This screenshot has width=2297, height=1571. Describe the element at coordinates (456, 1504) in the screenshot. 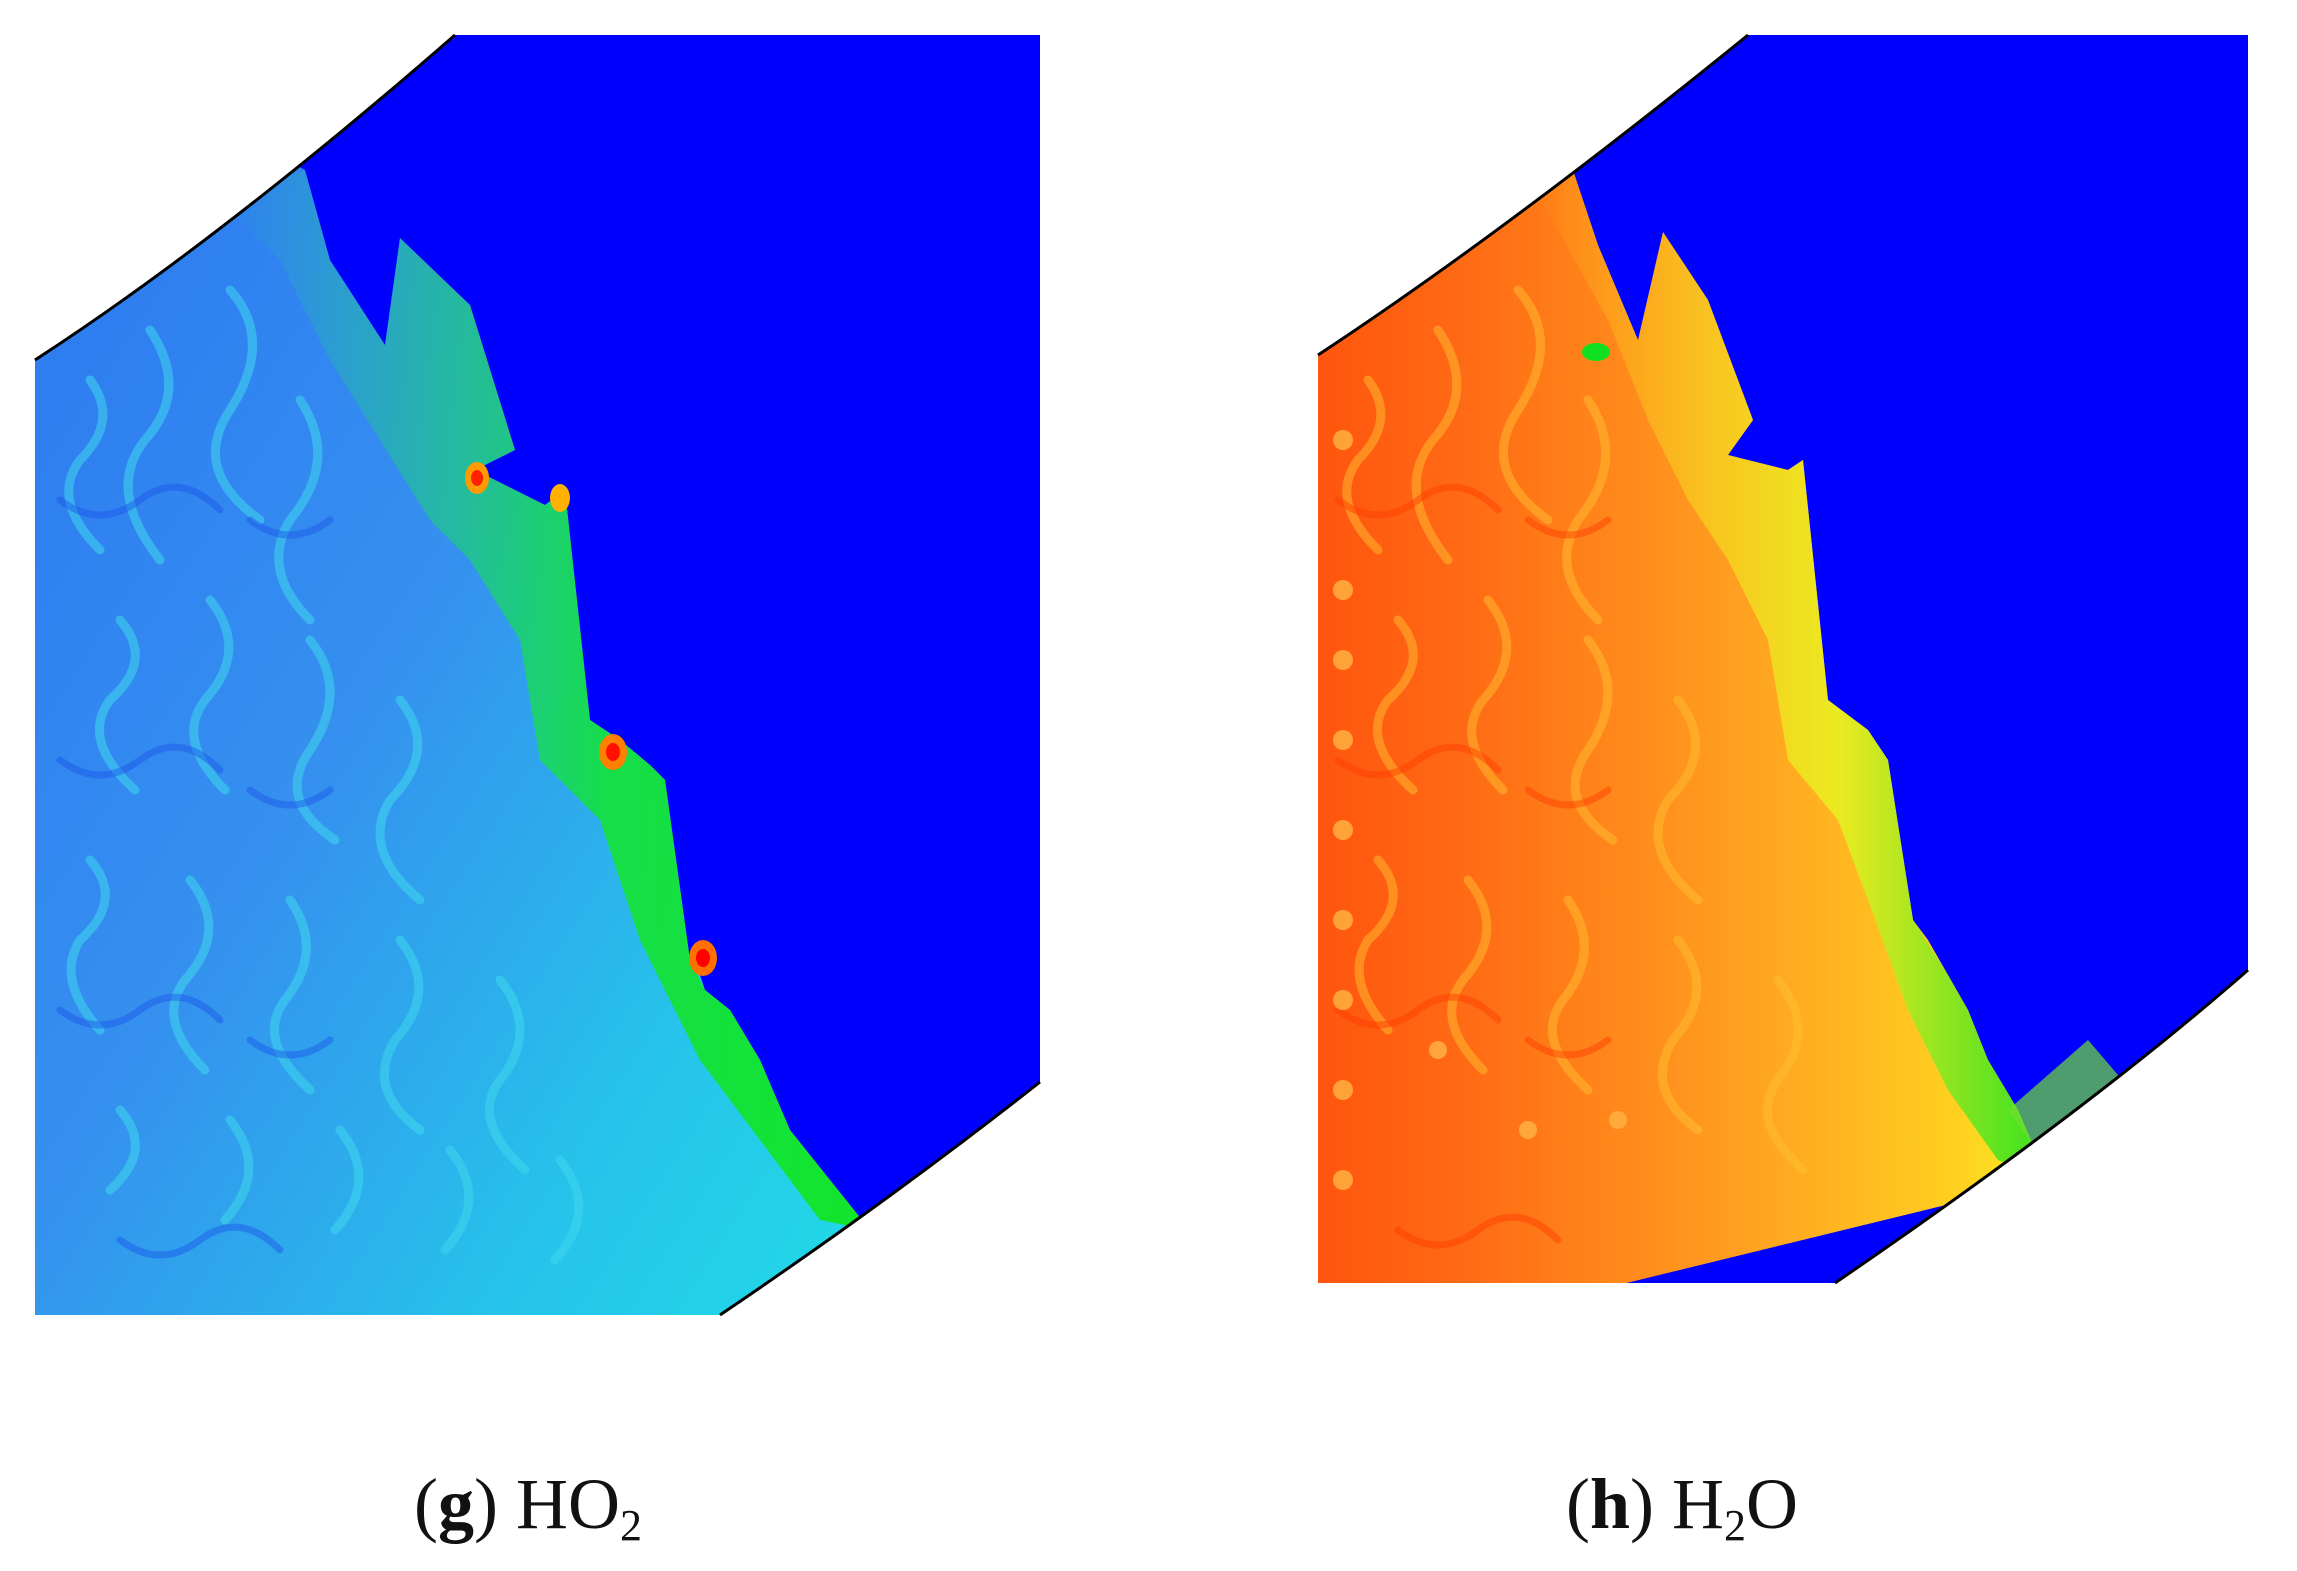

I see `panel-letter: g` at that location.